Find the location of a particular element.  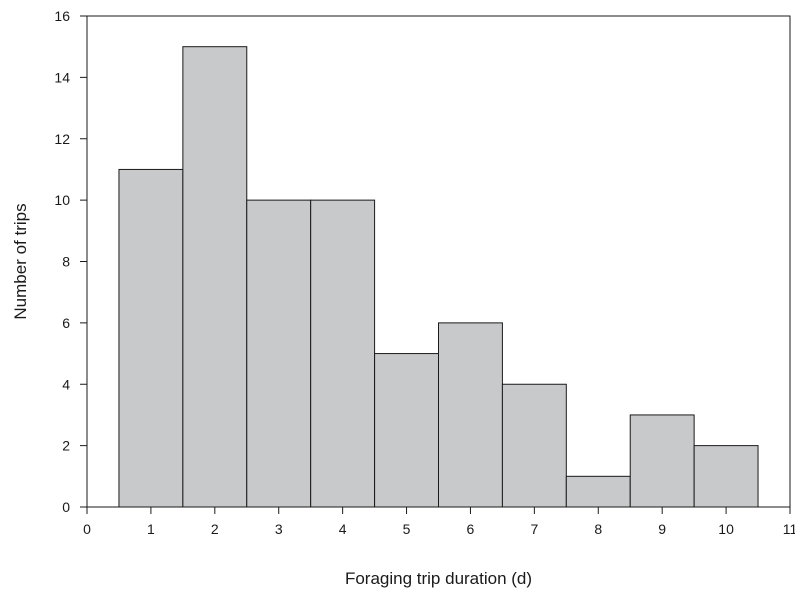

y-tick-label: 14 is located at coordinates (62, 77).